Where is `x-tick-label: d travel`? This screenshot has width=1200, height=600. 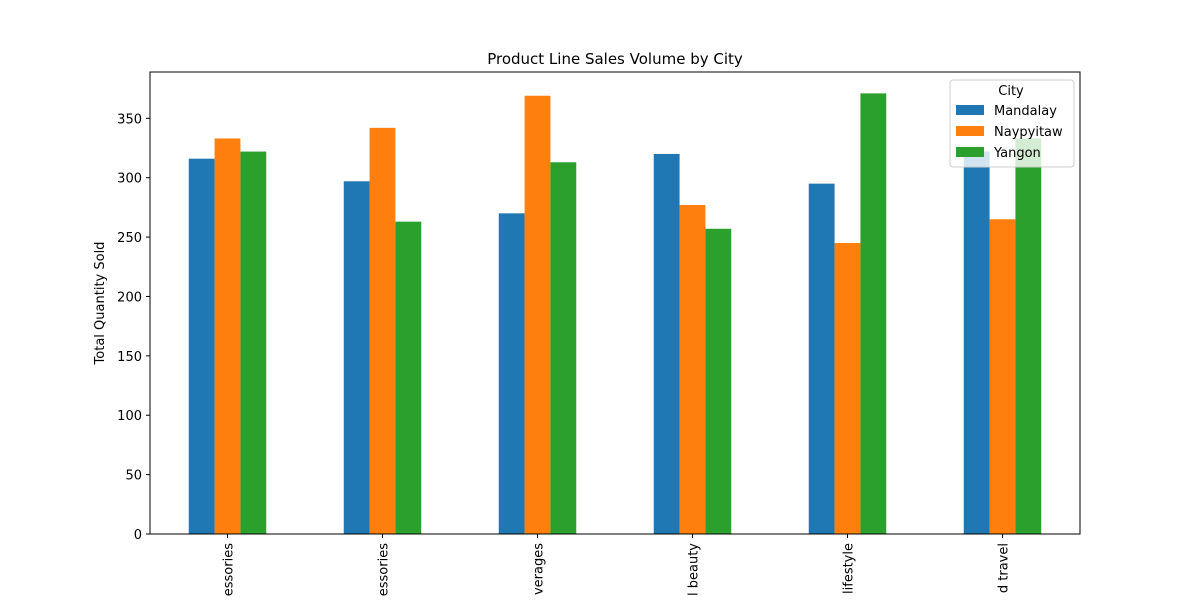
x-tick-label: d travel is located at coordinates (1004, 568).